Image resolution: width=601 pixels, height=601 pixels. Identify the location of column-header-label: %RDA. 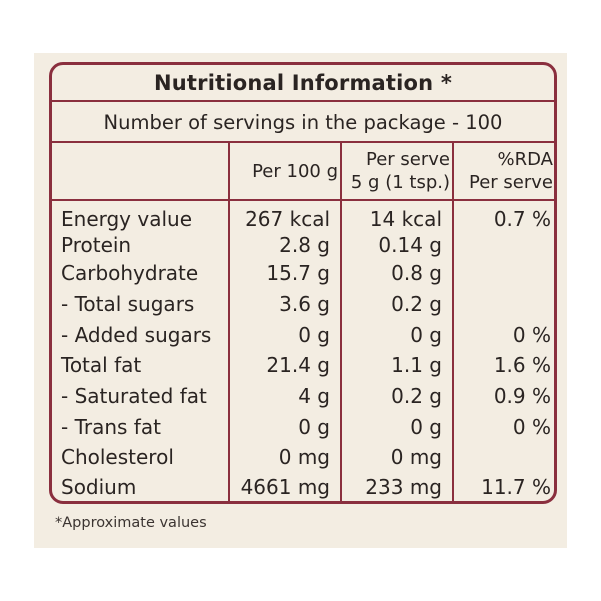
(525, 159).